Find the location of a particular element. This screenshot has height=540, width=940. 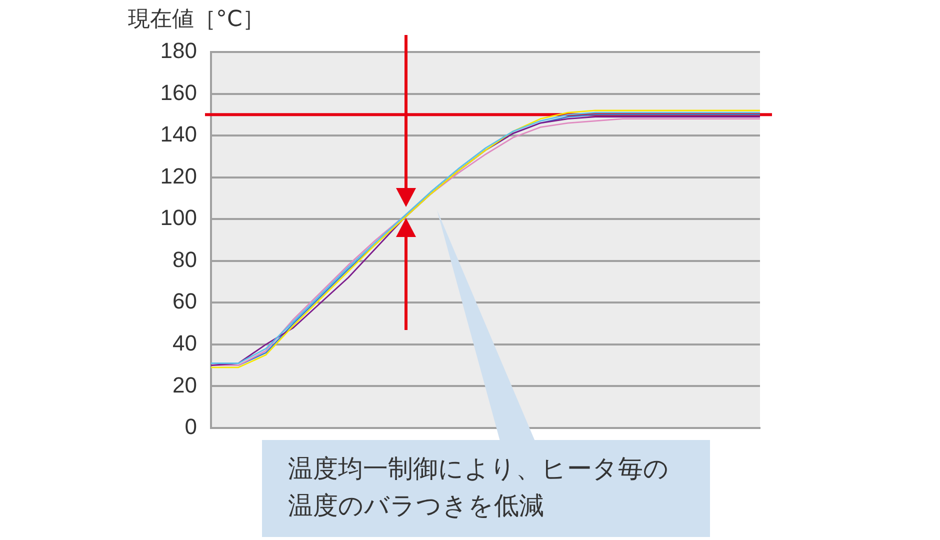

y-axis-title: 現在値［°C］ is located at coordinates (196, 20).